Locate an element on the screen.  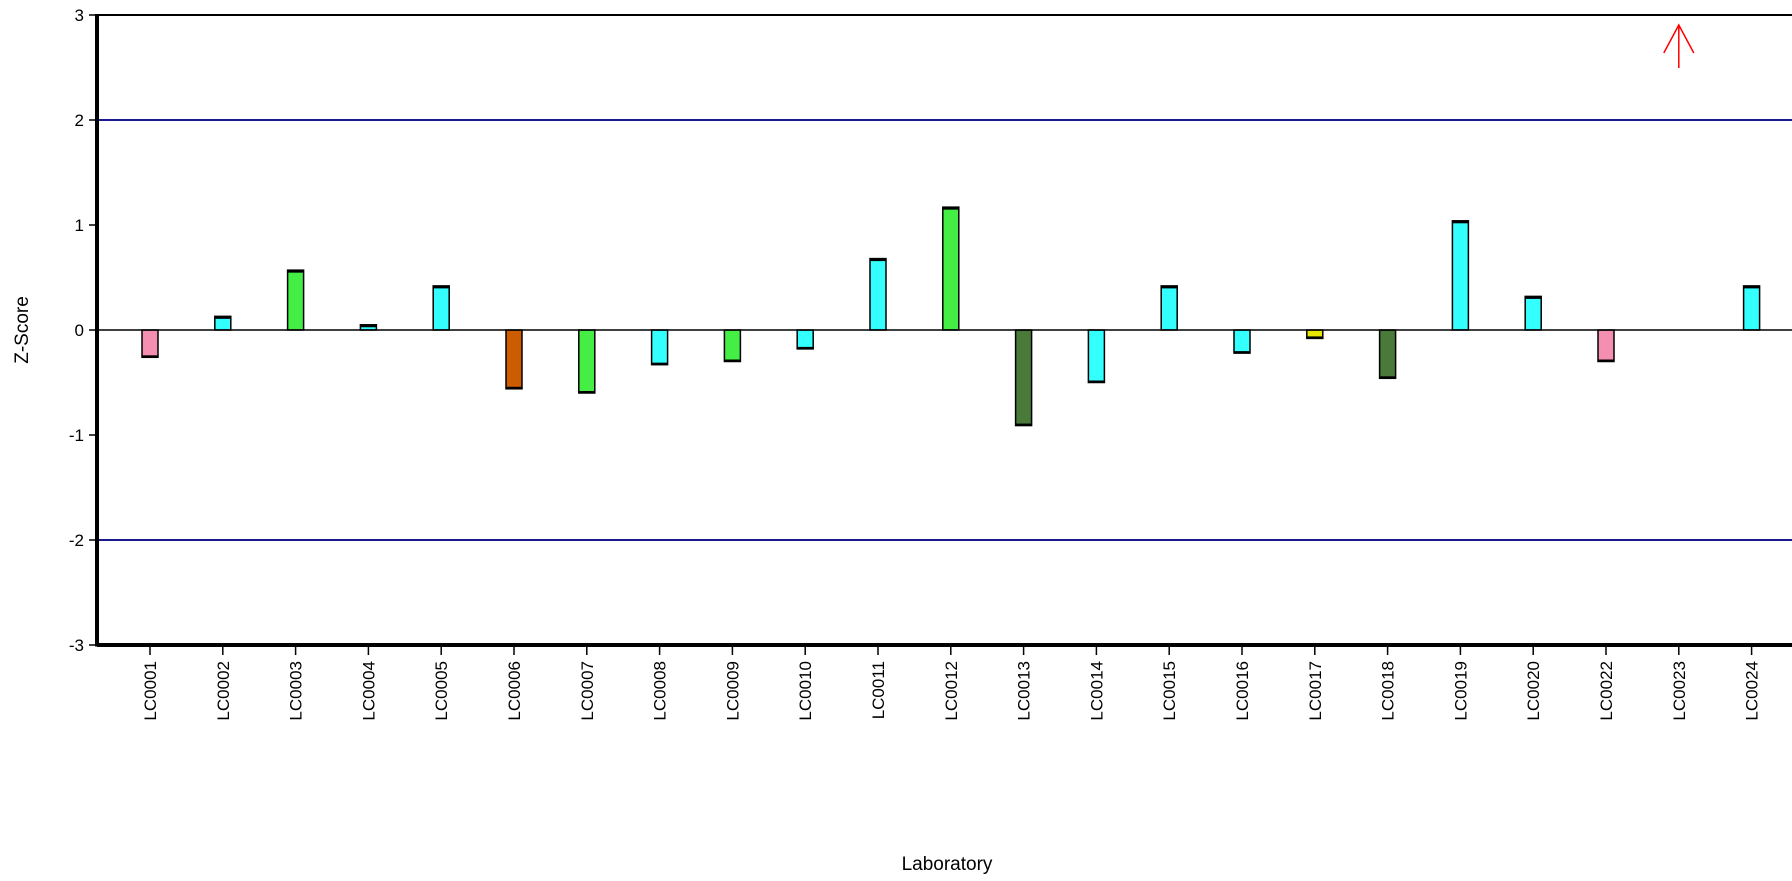
bar-end-lc0006 is located at coordinates (514, 388).